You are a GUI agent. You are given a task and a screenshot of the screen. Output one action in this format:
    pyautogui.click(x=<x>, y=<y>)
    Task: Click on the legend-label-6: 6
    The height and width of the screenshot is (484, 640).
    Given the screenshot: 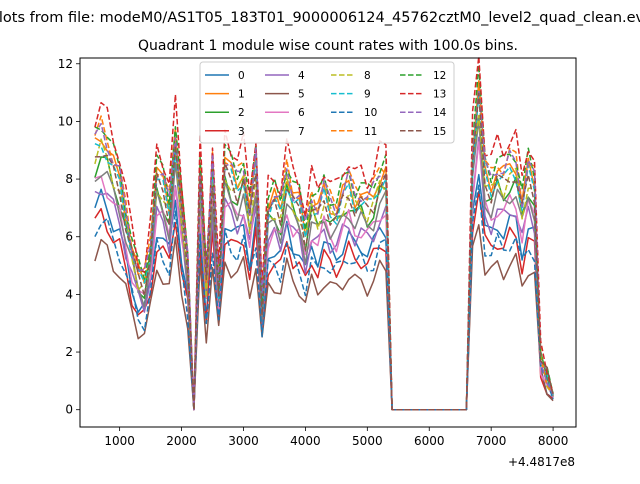 What is the action you would take?
    pyautogui.click(x=301, y=113)
    